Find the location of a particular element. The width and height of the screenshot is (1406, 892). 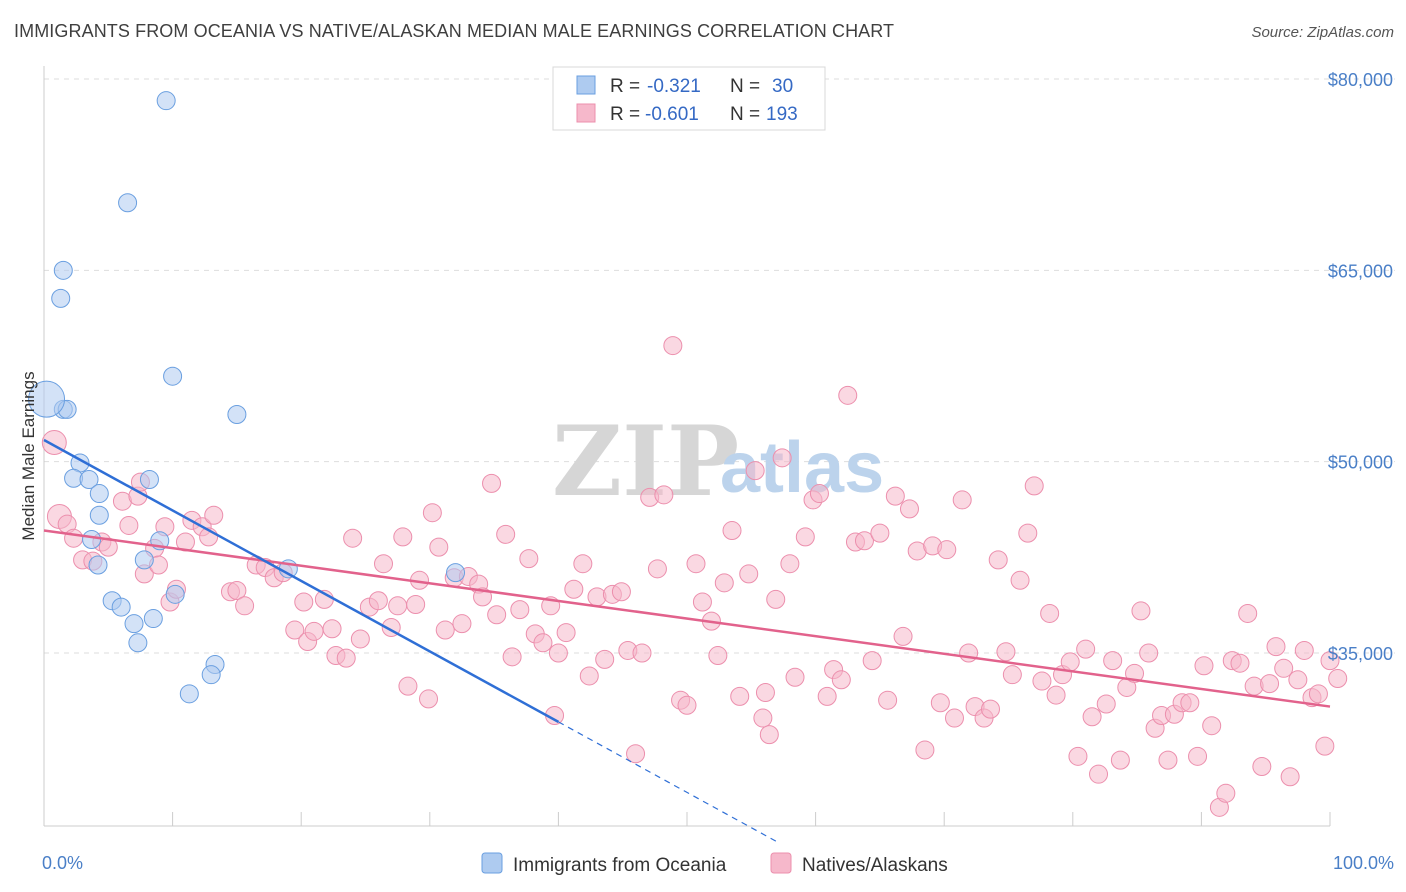

legend-n-value-1: 30 is located at coordinates (782, 86).